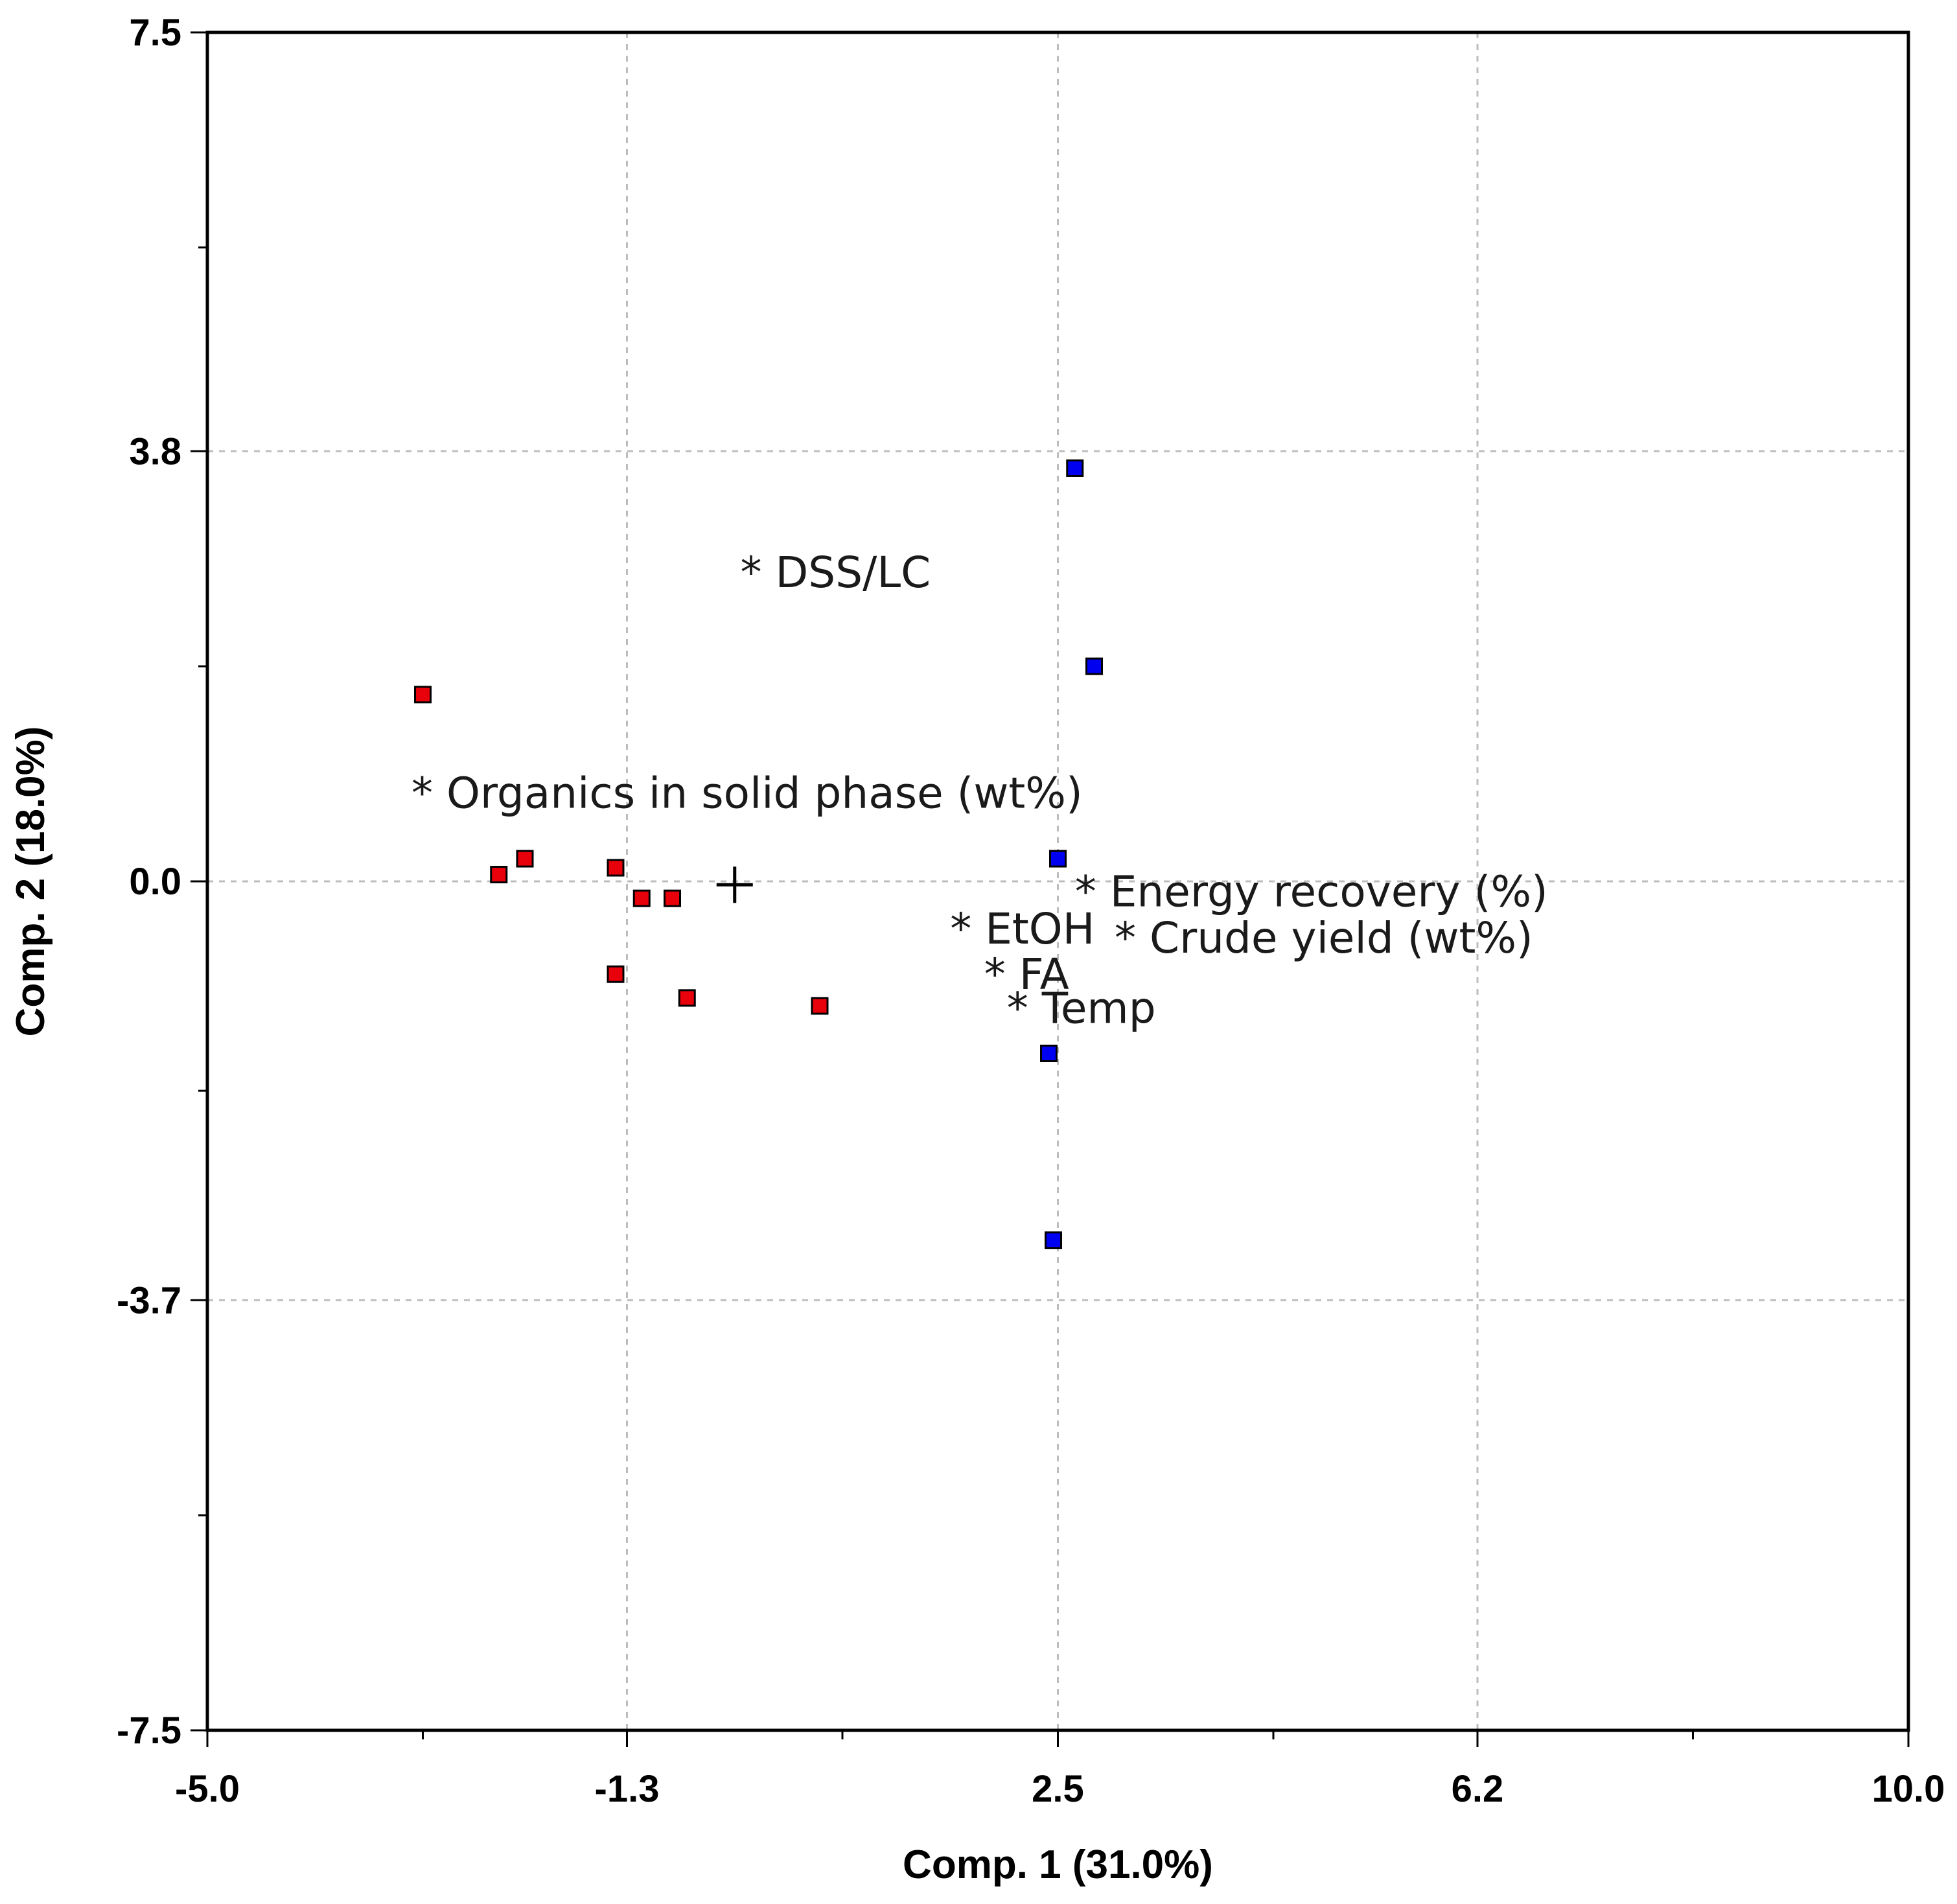 The image size is (1957, 1904). Describe the element at coordinates (747, 793) in the screenshot. I see `variable-label: * Organics in solid phase (wt%)` at that location.